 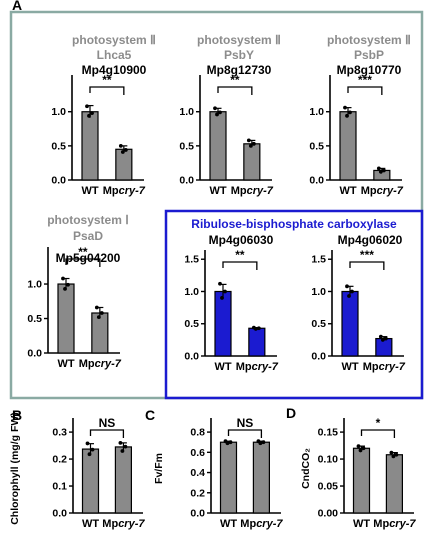 I want to click on y-tick-label: 0.05, so click(x=328, y=487).